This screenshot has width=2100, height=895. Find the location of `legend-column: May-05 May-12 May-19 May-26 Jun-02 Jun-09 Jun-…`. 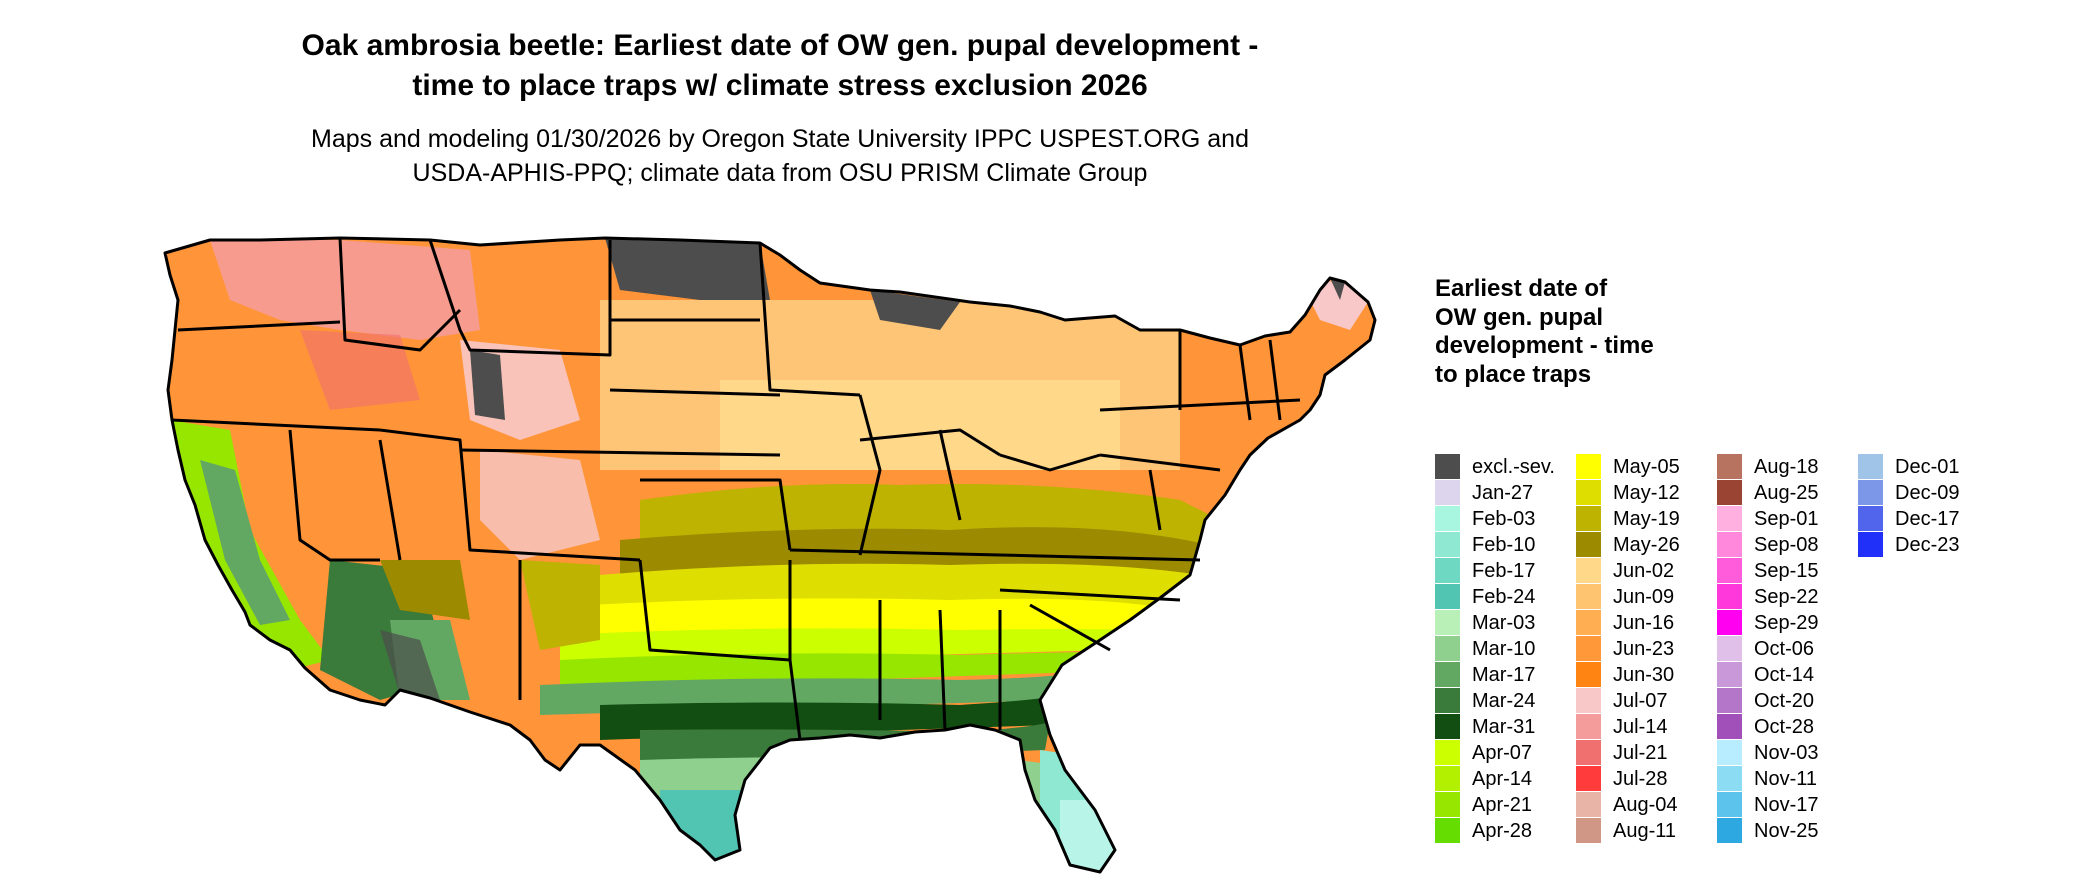

legend-column: May-05 May-12 May-19 May-26 Jun-02 Jun-09 Jun-… is located at coordinates (1646, 648).